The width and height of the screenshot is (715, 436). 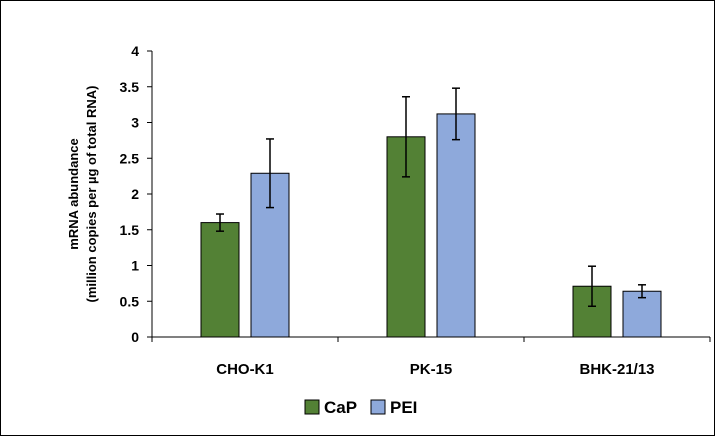 I want to click on y-tick-label: 3, so click(x=135, y=123).